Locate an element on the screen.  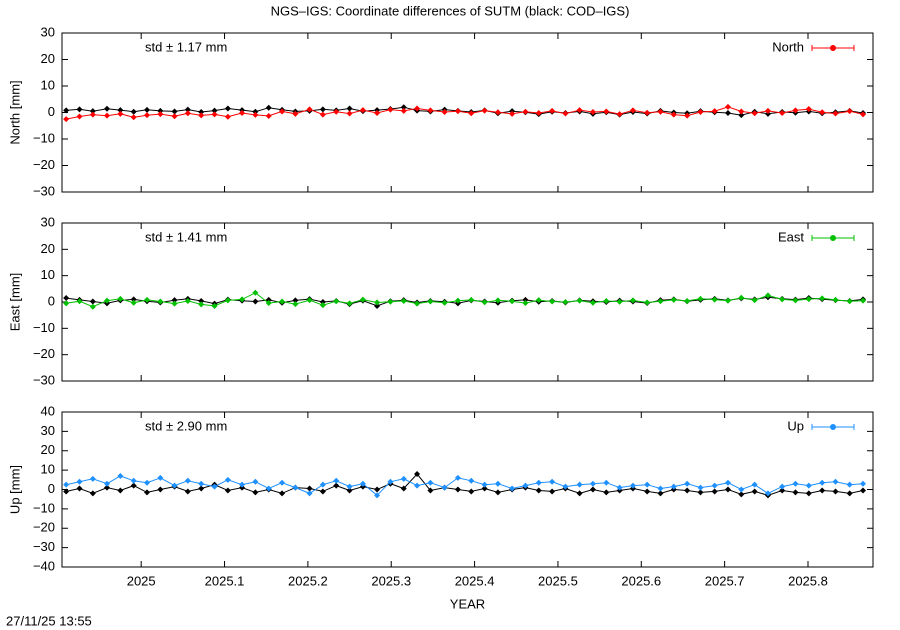
y-tick-label: −10 is located at coordinates (44, 327).